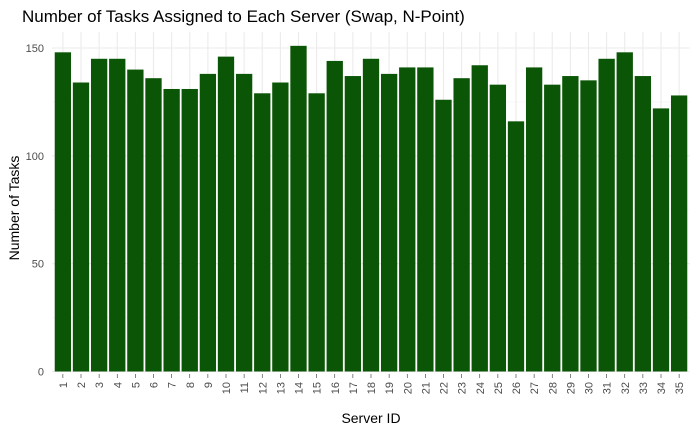 Image resolution: width=700 pixels, height=432 pixels. What do you see at coordinates (82, 385) in the screenshot?
I see `x-tick-label: 2` at bounding box center [82, 385].